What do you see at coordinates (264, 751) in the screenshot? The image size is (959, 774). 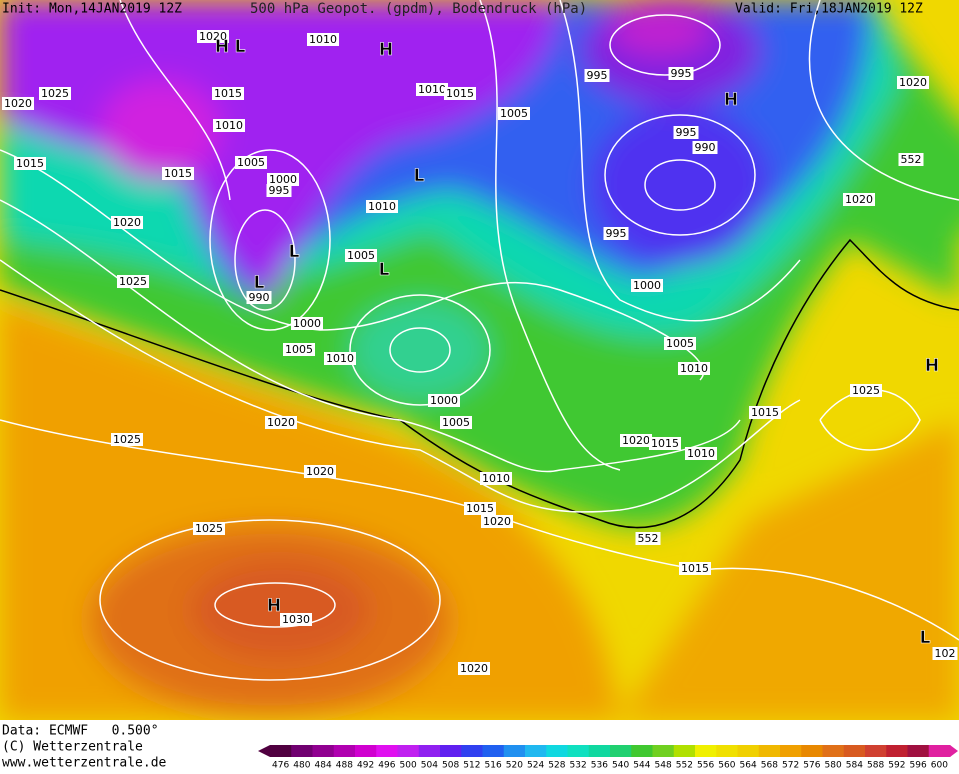 I see `colorbar-end` at bounding box center [264, 751].